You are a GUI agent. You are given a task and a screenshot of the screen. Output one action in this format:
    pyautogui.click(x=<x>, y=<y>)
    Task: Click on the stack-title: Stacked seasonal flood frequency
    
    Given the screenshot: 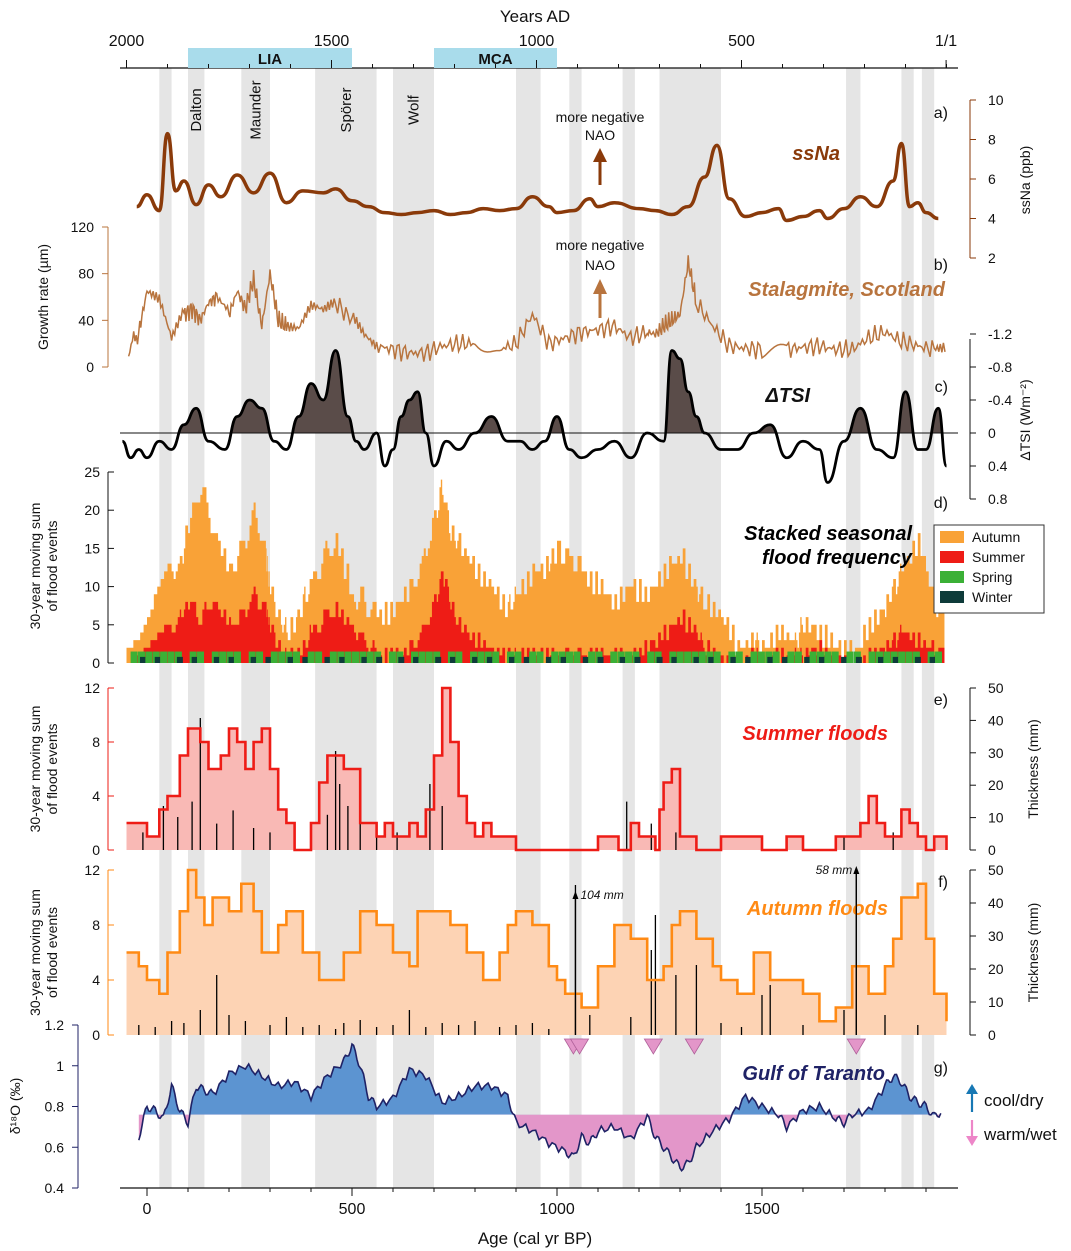 What is the action you would take?
    pyautogui.click(x=828, y=546)
    